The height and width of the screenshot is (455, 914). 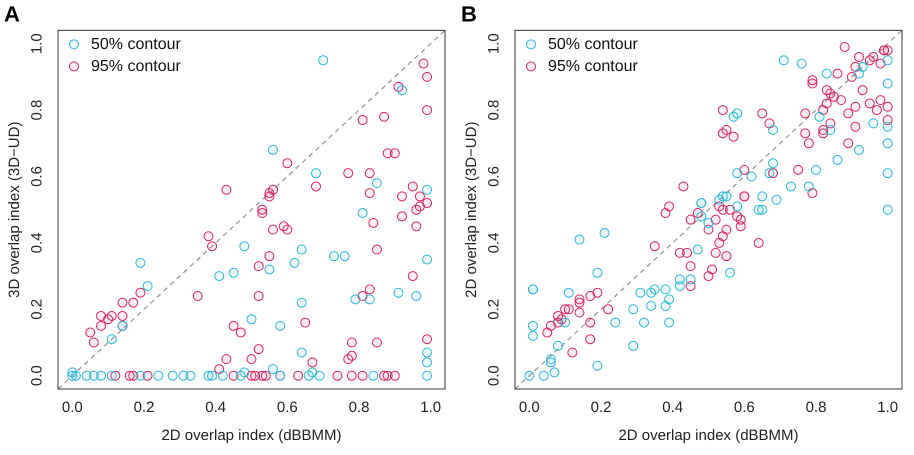 I want to click on y-axis-title: 3D overlap index (3D−UD), so click(x=15, y=210).